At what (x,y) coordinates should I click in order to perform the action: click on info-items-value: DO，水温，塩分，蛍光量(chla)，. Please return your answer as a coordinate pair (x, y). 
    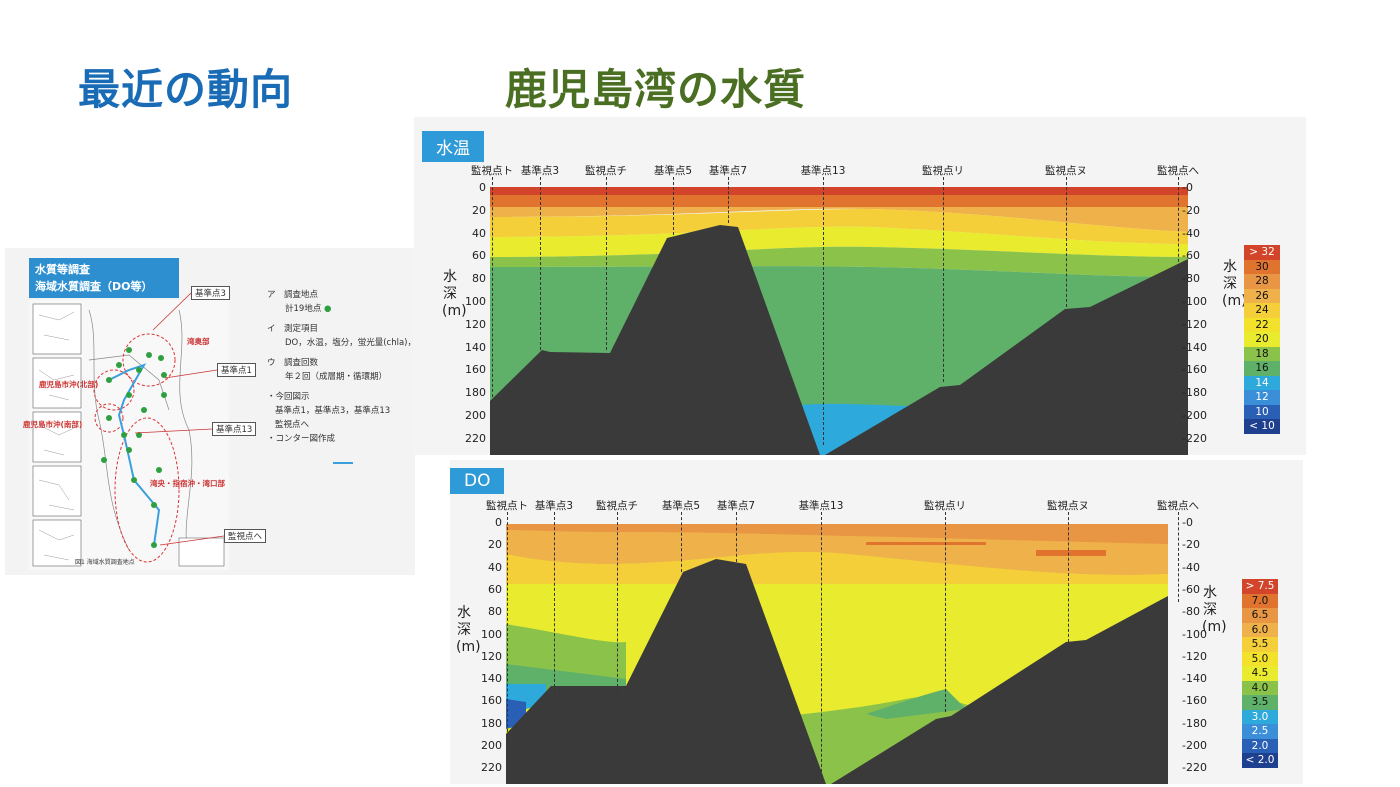
    Looking at the image, I should click on (350, 343).